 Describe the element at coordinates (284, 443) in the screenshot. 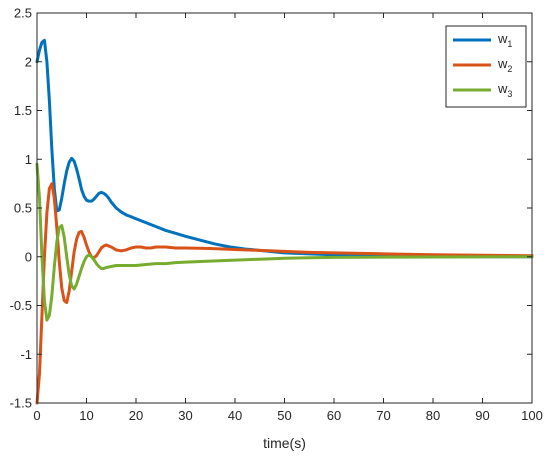

I see `x-axis-label: time(s)` at that location.